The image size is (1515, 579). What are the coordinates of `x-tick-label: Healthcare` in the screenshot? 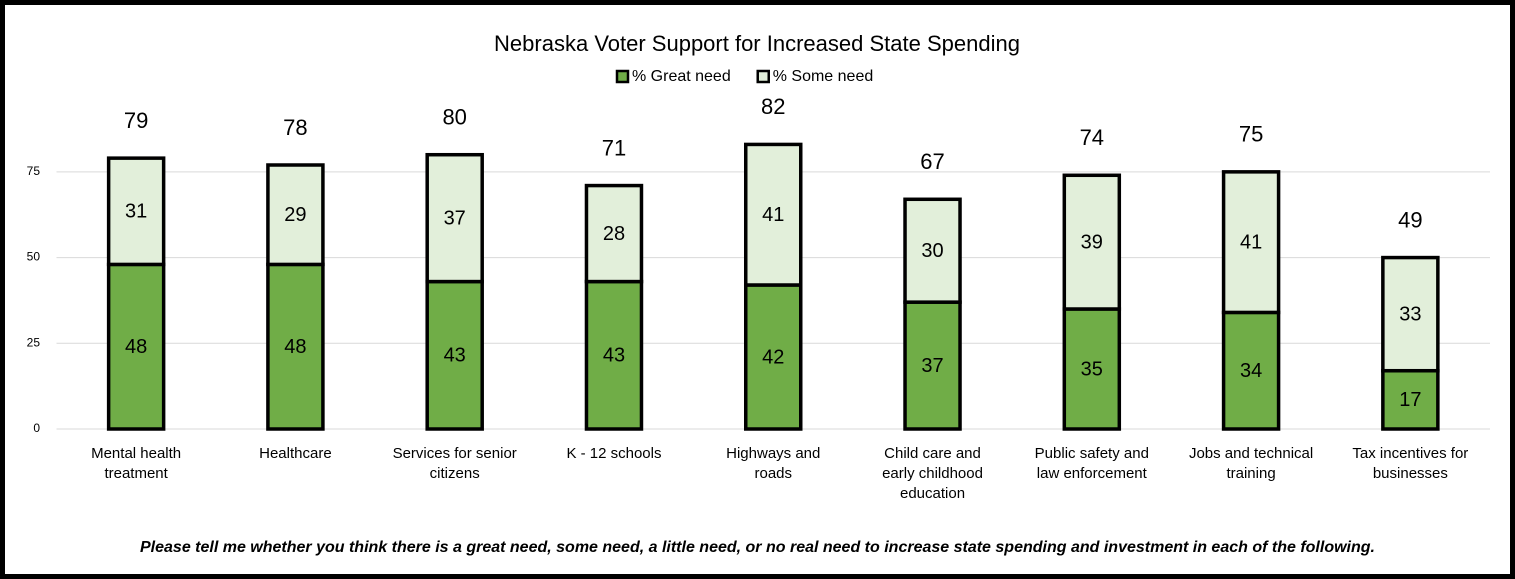 It's located at (295, 453).